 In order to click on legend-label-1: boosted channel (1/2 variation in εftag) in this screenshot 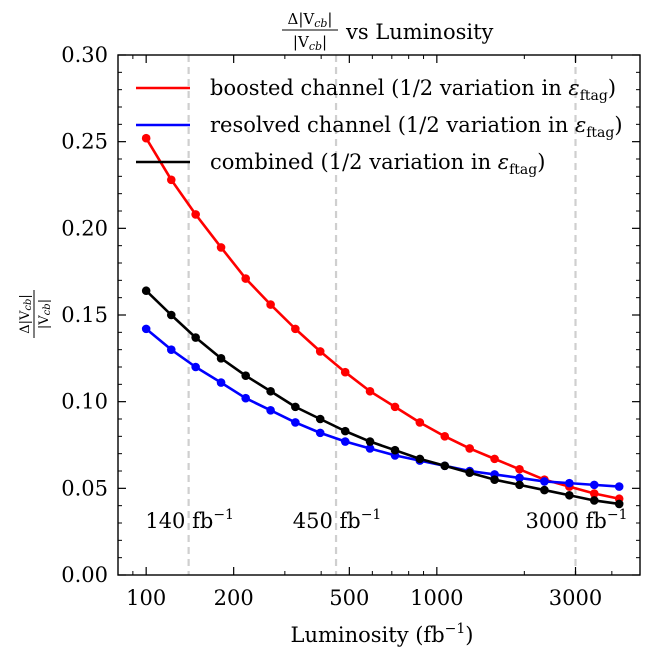, I will do `click(413, 90)`.